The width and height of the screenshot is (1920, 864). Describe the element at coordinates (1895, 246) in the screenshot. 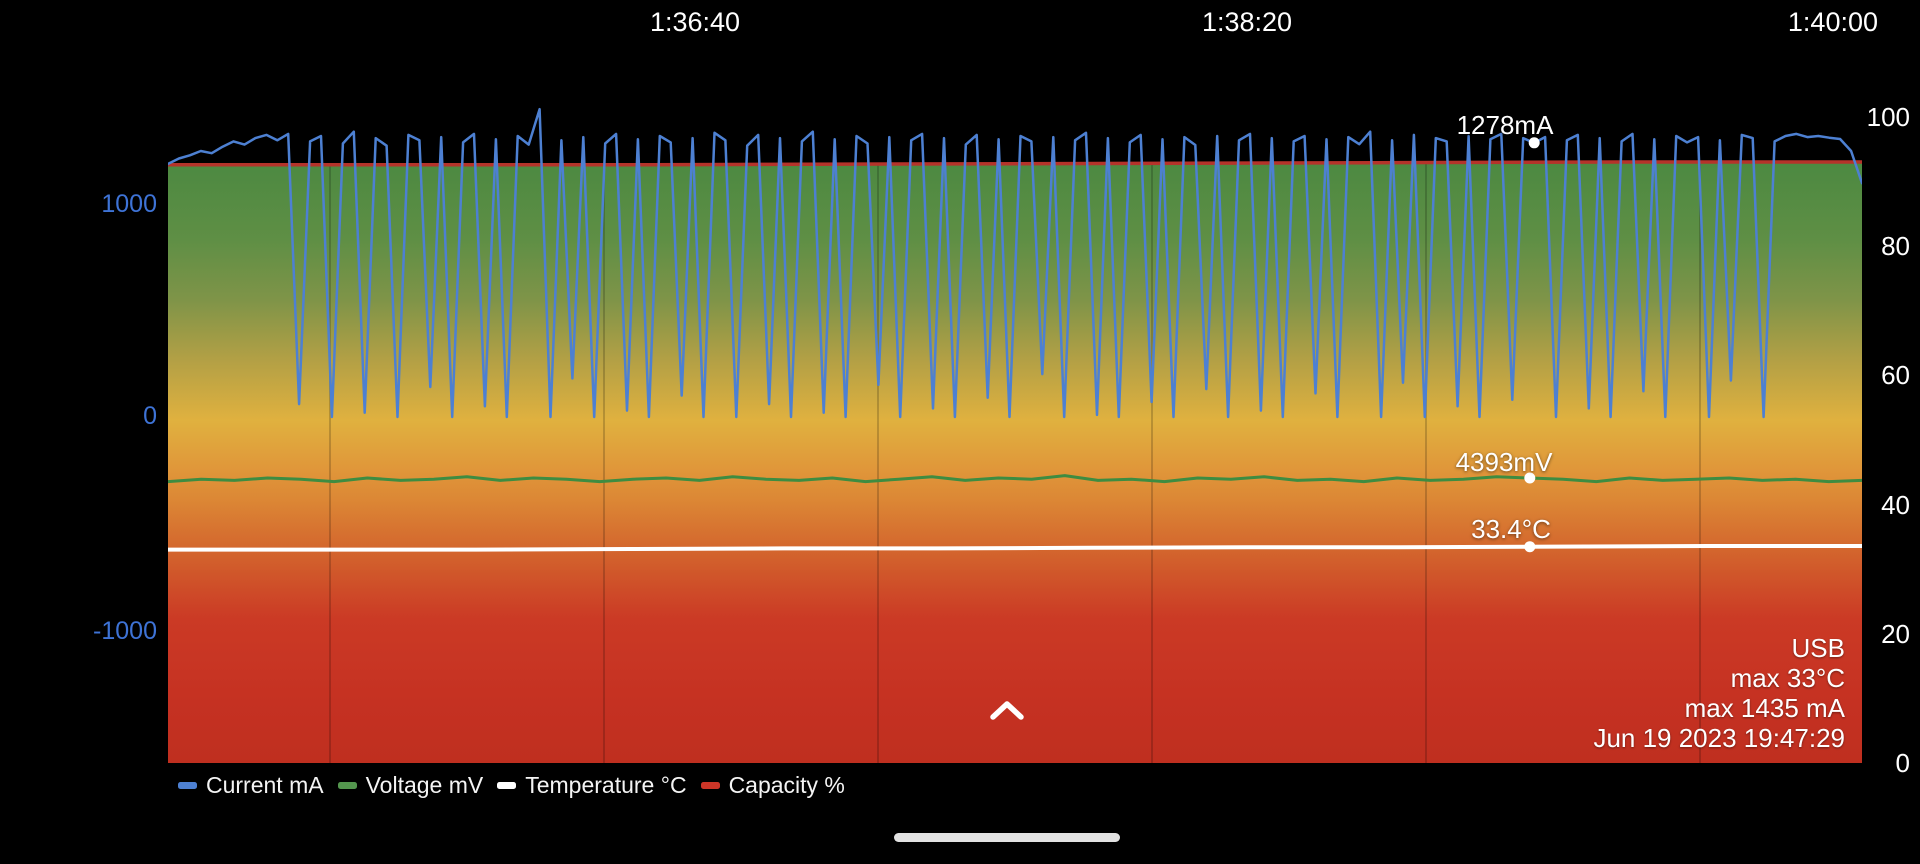

I see `capacity-axis-tick: 80` at that location.